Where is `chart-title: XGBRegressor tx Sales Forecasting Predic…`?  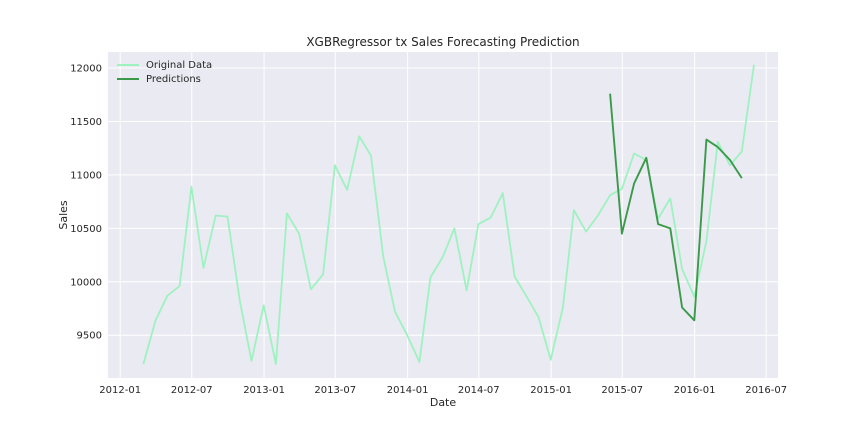
chart-title: XGBRegressor tx Sales Forecasting Predic… is located at coordinates (442, 42).